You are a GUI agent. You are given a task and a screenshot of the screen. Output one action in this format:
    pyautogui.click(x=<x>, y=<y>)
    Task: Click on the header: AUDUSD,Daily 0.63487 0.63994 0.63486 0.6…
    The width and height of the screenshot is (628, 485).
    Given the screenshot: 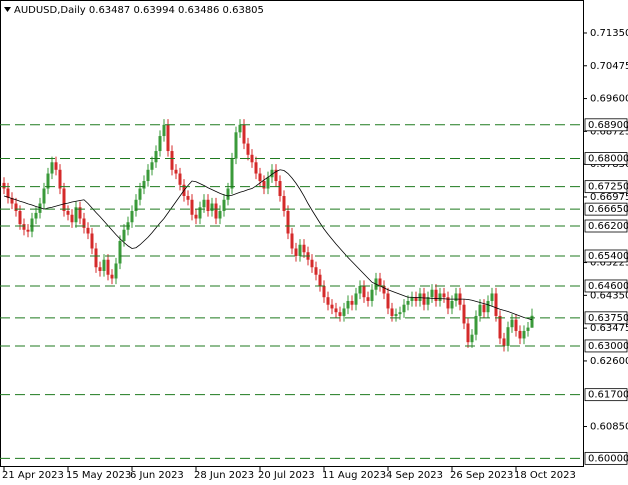 What is the action you would take?
    pyautogui.click(x=139, y=10)
    